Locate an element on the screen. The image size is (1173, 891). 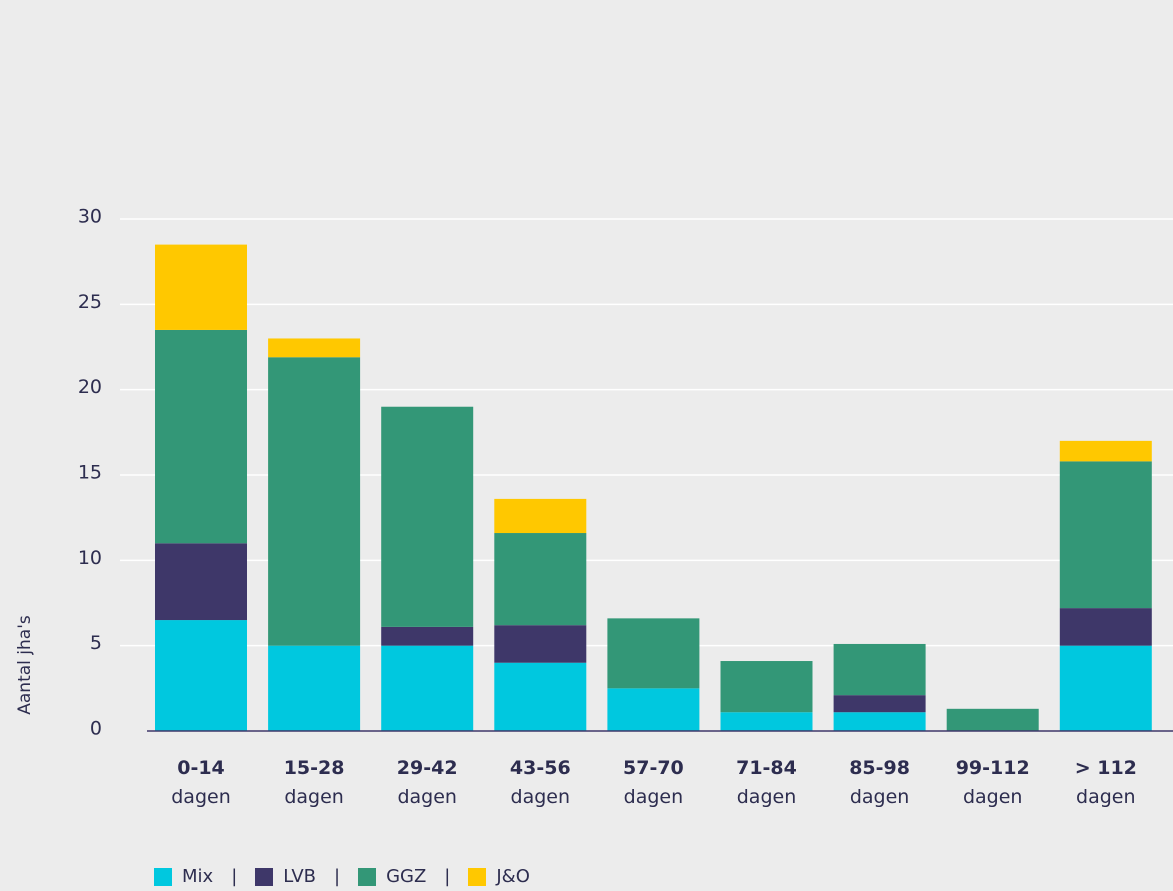
legend-item: LVB is located at coordinates (285, 876).